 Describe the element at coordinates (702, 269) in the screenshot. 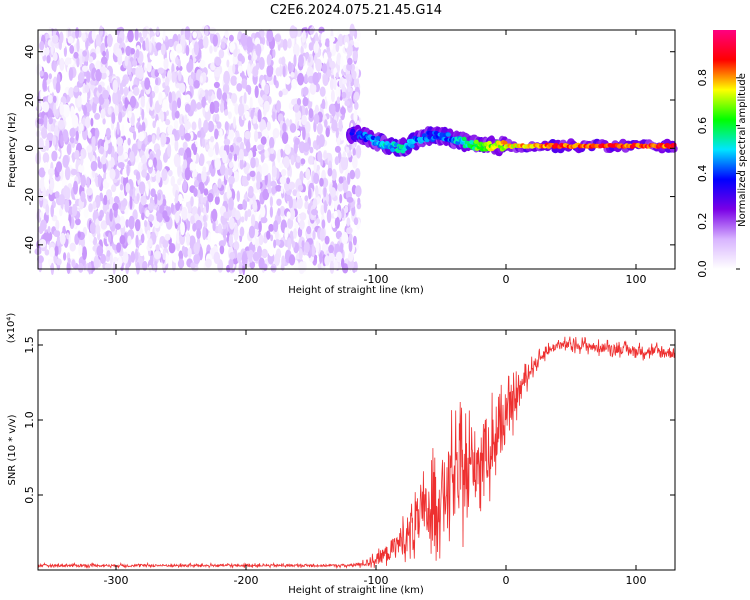

I see `colorbar-tick-label: 0.0` at that location.